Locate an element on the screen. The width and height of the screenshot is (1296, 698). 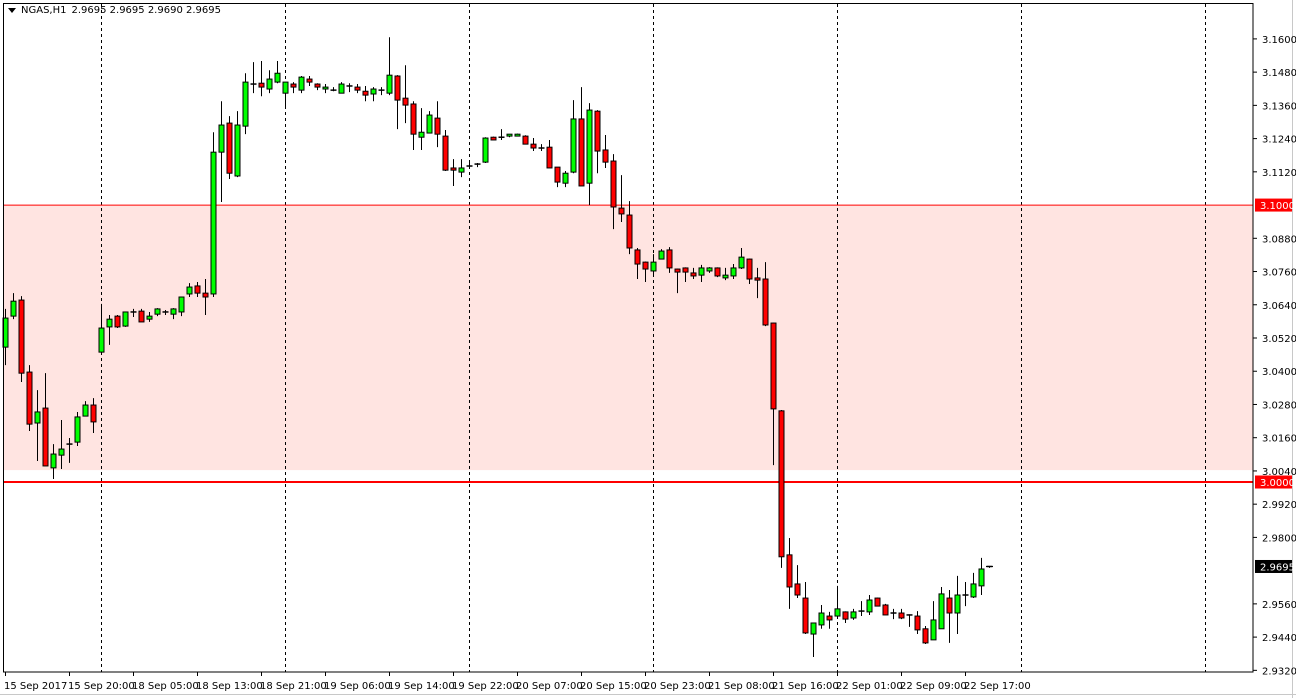
y-tick-label: 3.0040 is located at coordinates (1279, 472).